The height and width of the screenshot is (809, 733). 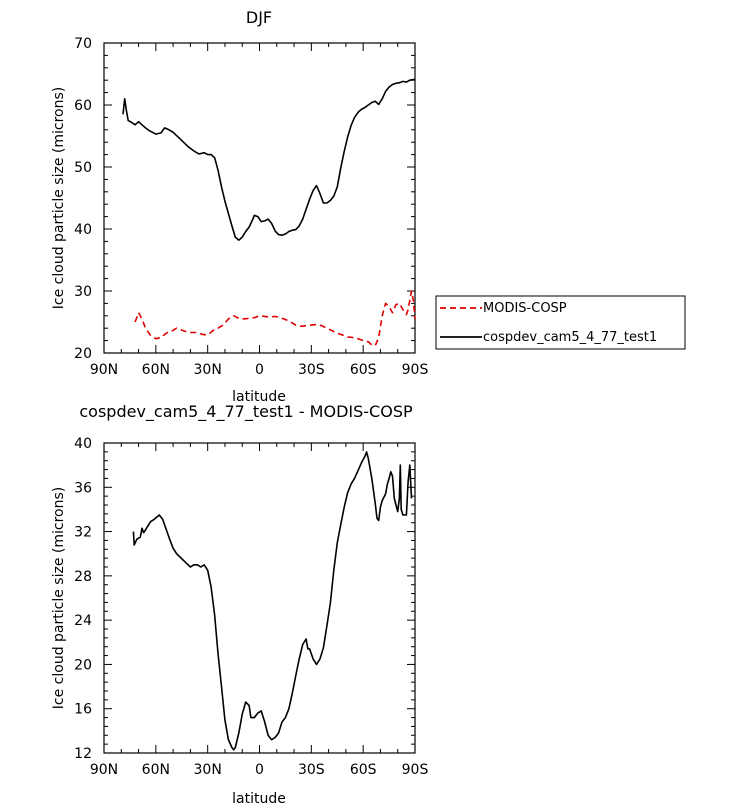 I want to click on y-tick-label: 32, so click(x=83, y=533).